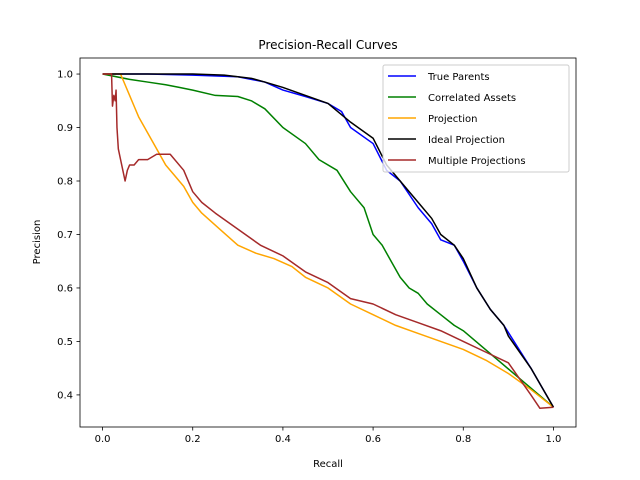  I want to click on legend-label-0: True Parents, so click(458, 77).